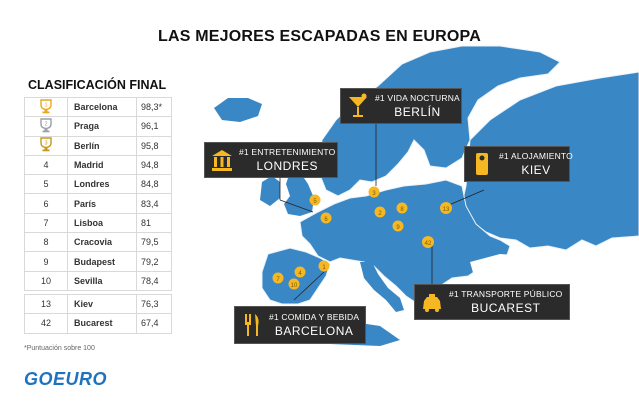 Image resolution: width=639 pixels, height=401 pixels. What do you see at coordinates (102, 184) in the screenshot?
I see `ranking-city: Londres` at bounding box center [102, 184].